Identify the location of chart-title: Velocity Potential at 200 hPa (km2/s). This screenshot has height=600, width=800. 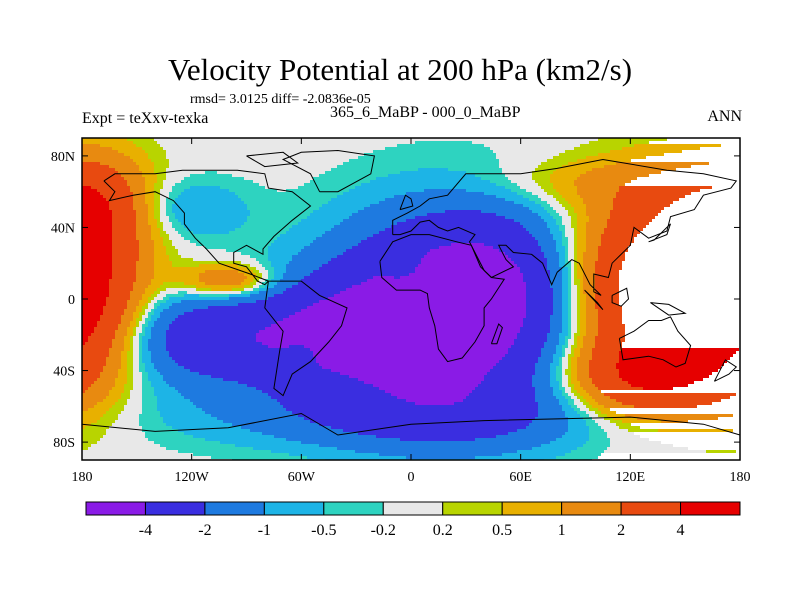
(400, 69).